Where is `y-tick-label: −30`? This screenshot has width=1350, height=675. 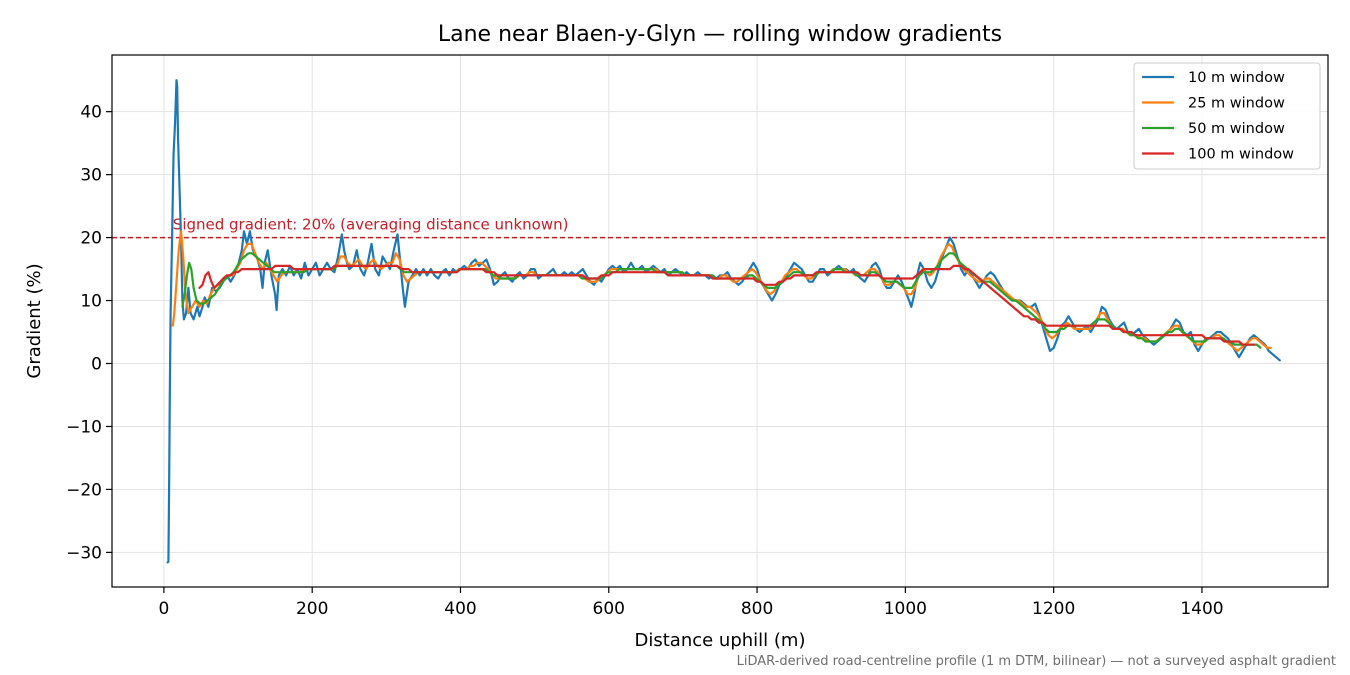
y-tick-label: −30 is located at coordinates (84, 553).